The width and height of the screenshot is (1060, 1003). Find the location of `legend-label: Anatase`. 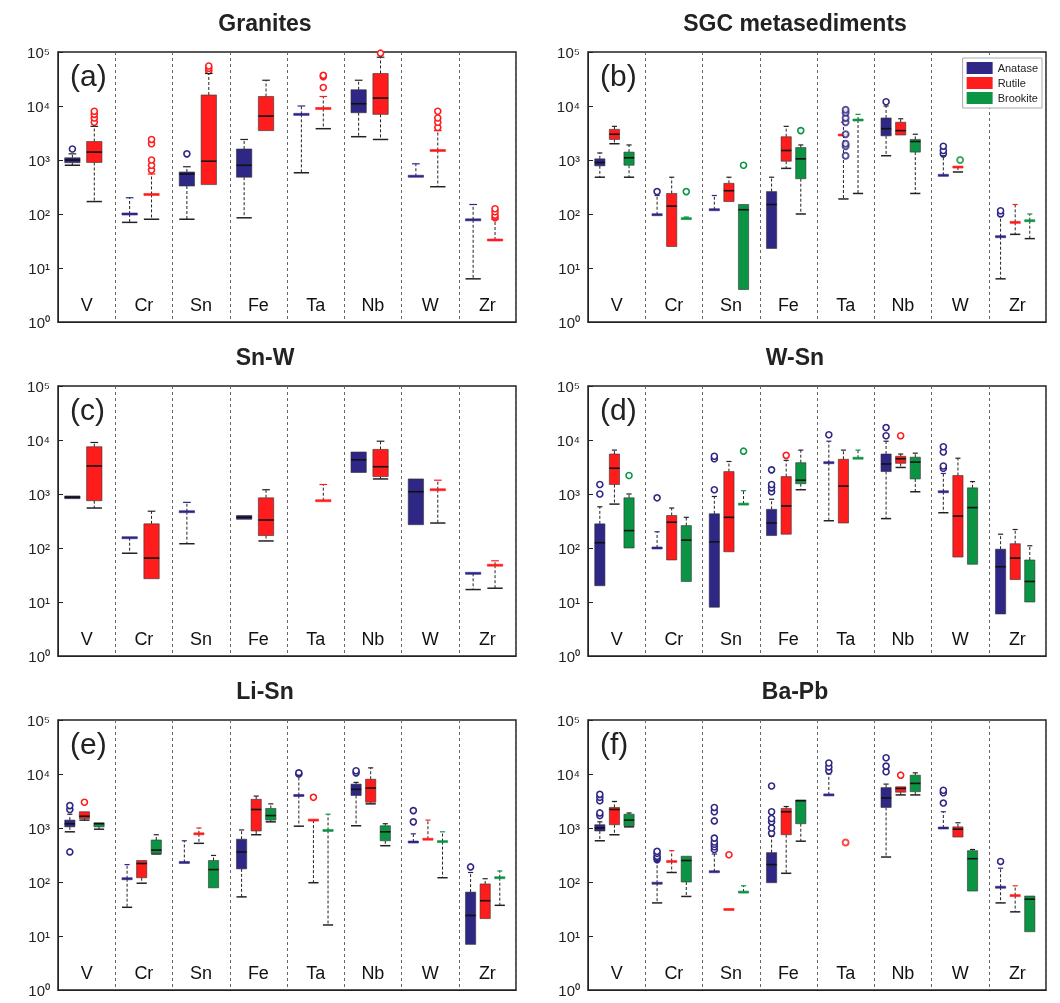

legend-label: Anatase is located at coordinates (1018, 68).